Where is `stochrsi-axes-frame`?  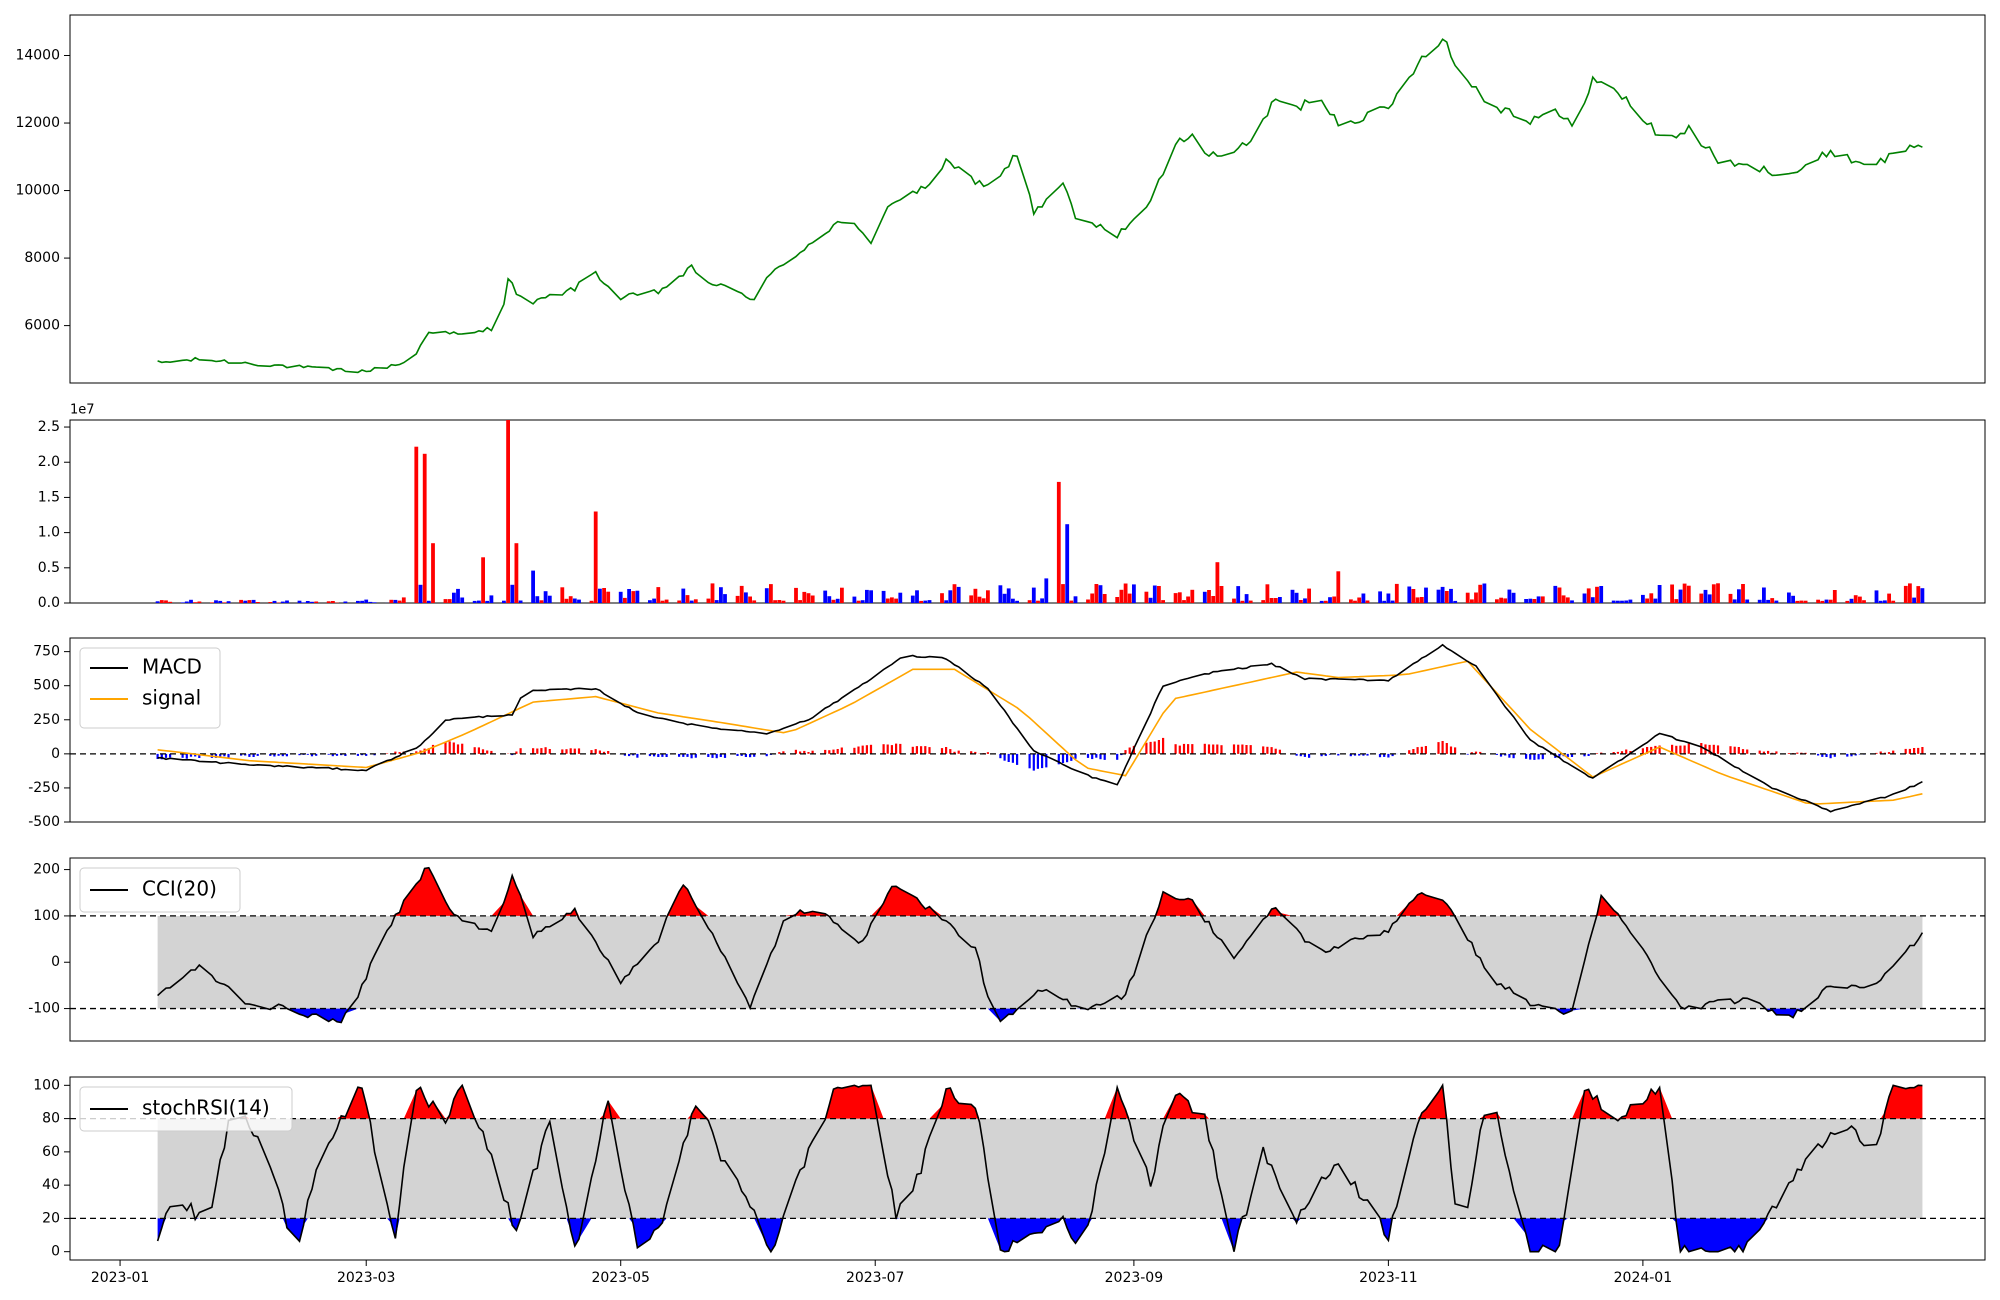 stochrsi-axes-frame is located at coordinates (1027, 1168).